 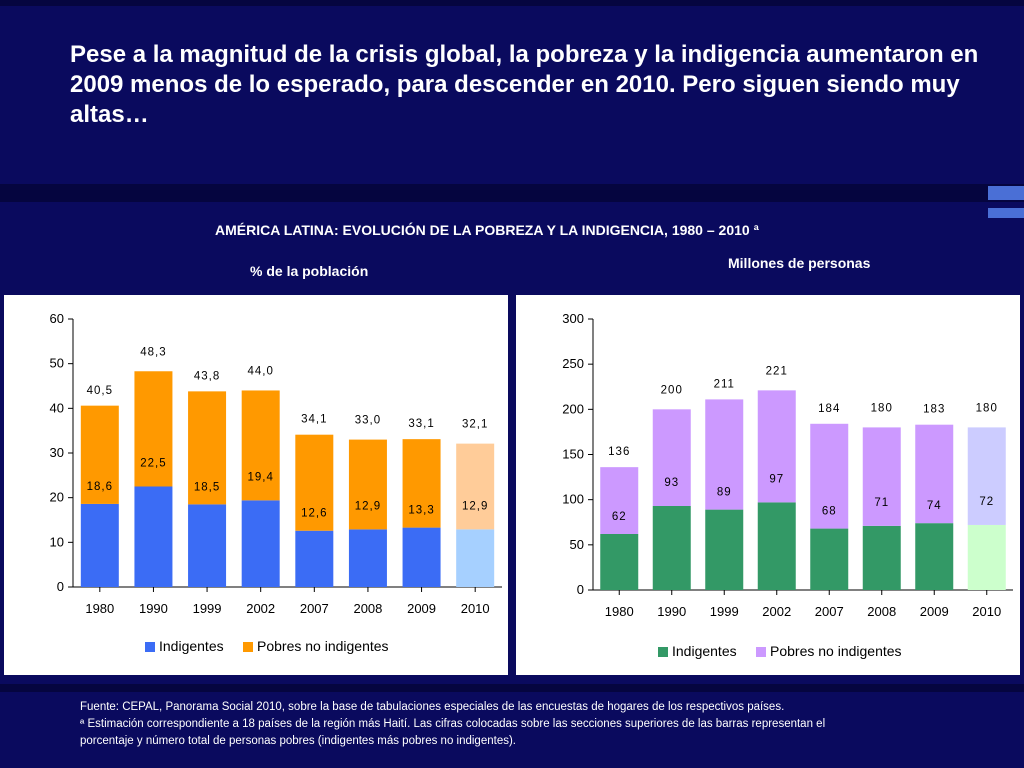 What do you see at coordinates (619, 611) in the screenshot?
I see `x-tick-label: 1980` at bounding box center [619, 611].